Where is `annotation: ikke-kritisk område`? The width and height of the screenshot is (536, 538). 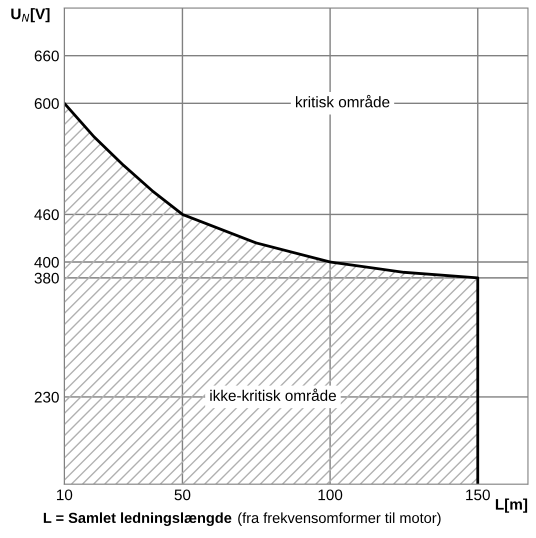
annotation: ikke-kritisk område is located at coordinates (273, 395).